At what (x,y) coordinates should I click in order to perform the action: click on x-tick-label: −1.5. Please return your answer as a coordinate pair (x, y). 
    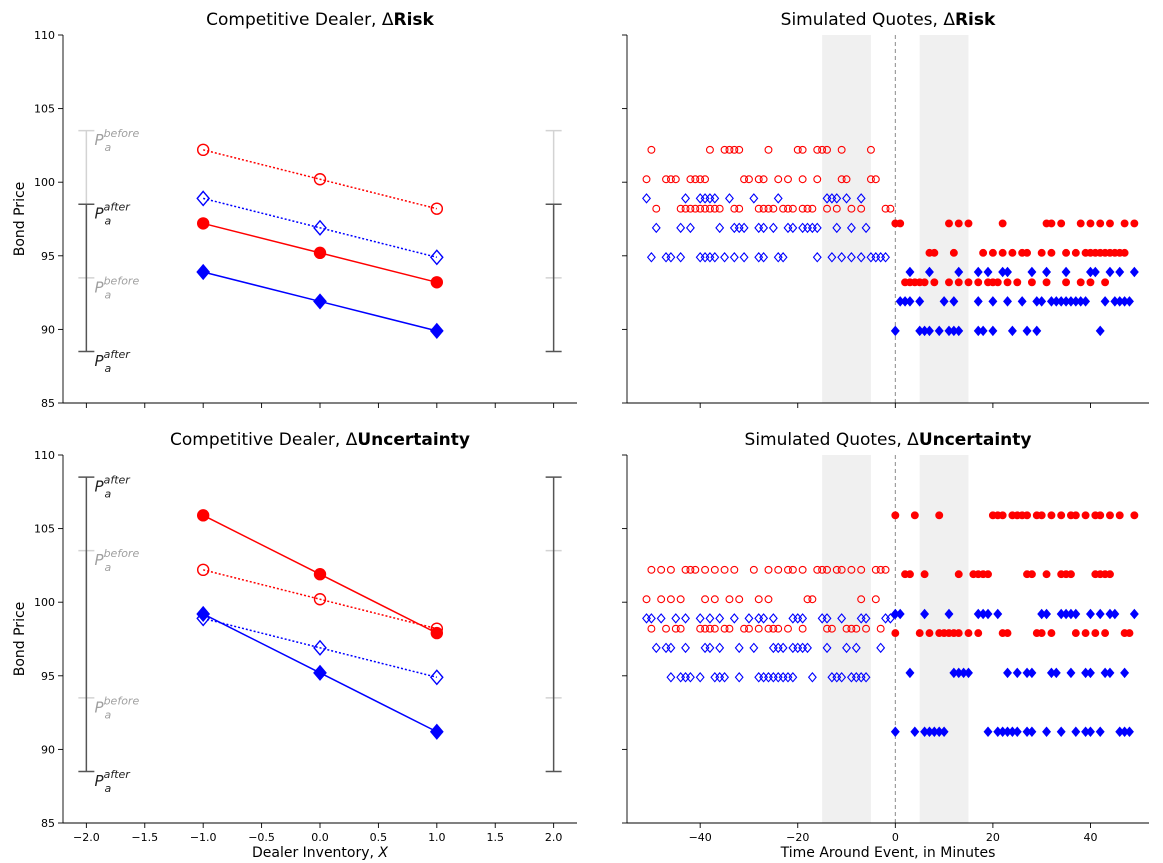
    Looking at the image, I should click on (144, 837).